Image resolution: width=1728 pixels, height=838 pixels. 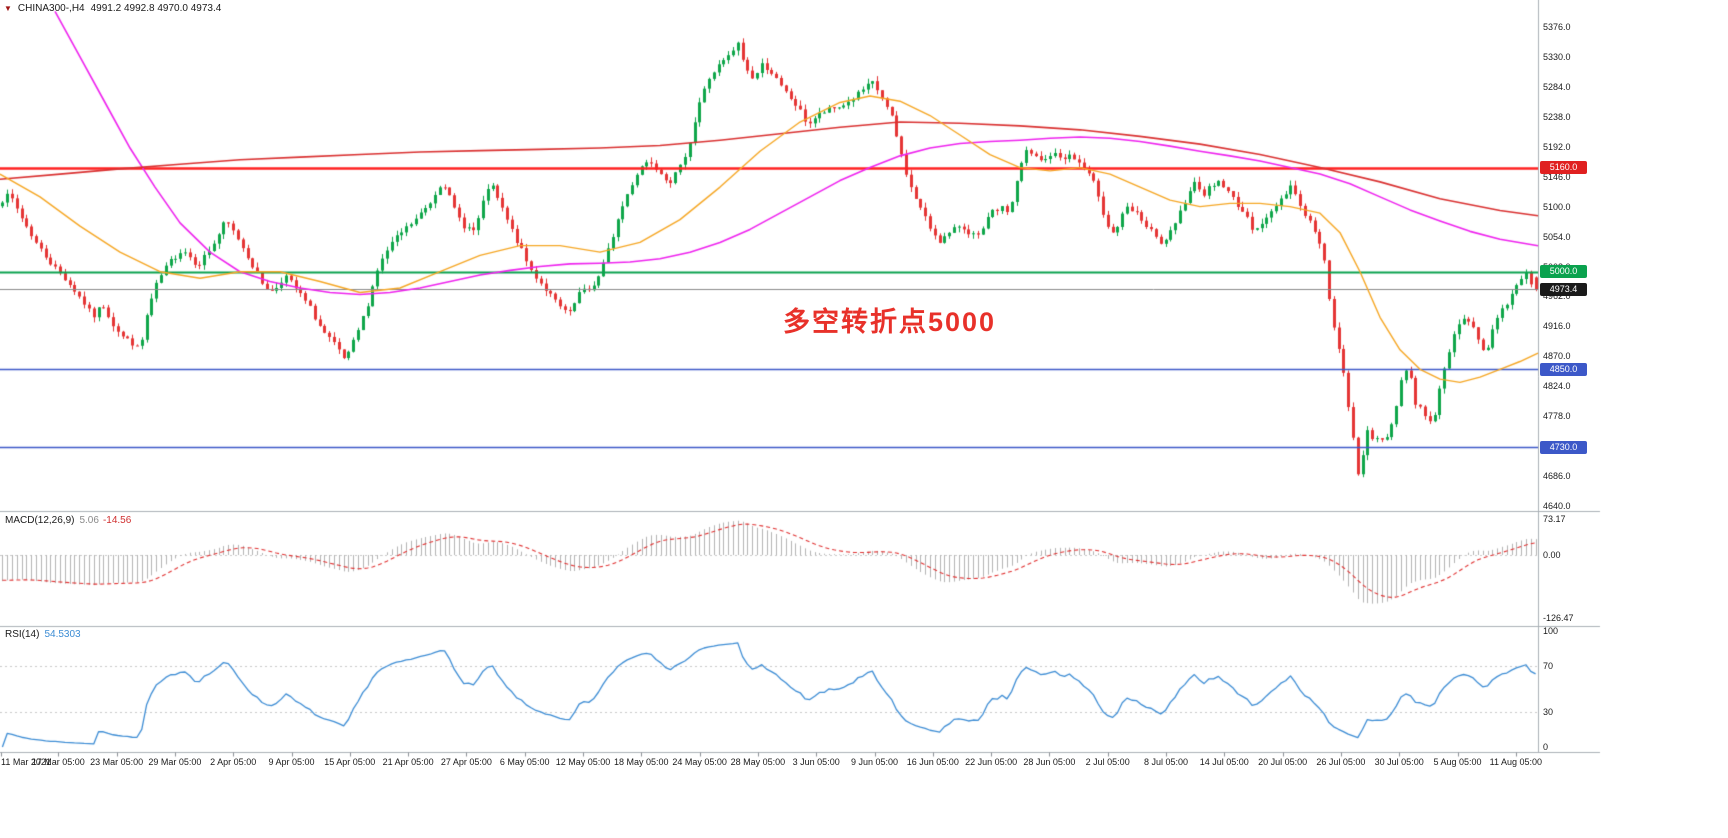 What do you see at coordinates (233, 762) in the screenshot?
I see `time-axis-label: 2 Apr 05:00` at bounding box center [233, 762].